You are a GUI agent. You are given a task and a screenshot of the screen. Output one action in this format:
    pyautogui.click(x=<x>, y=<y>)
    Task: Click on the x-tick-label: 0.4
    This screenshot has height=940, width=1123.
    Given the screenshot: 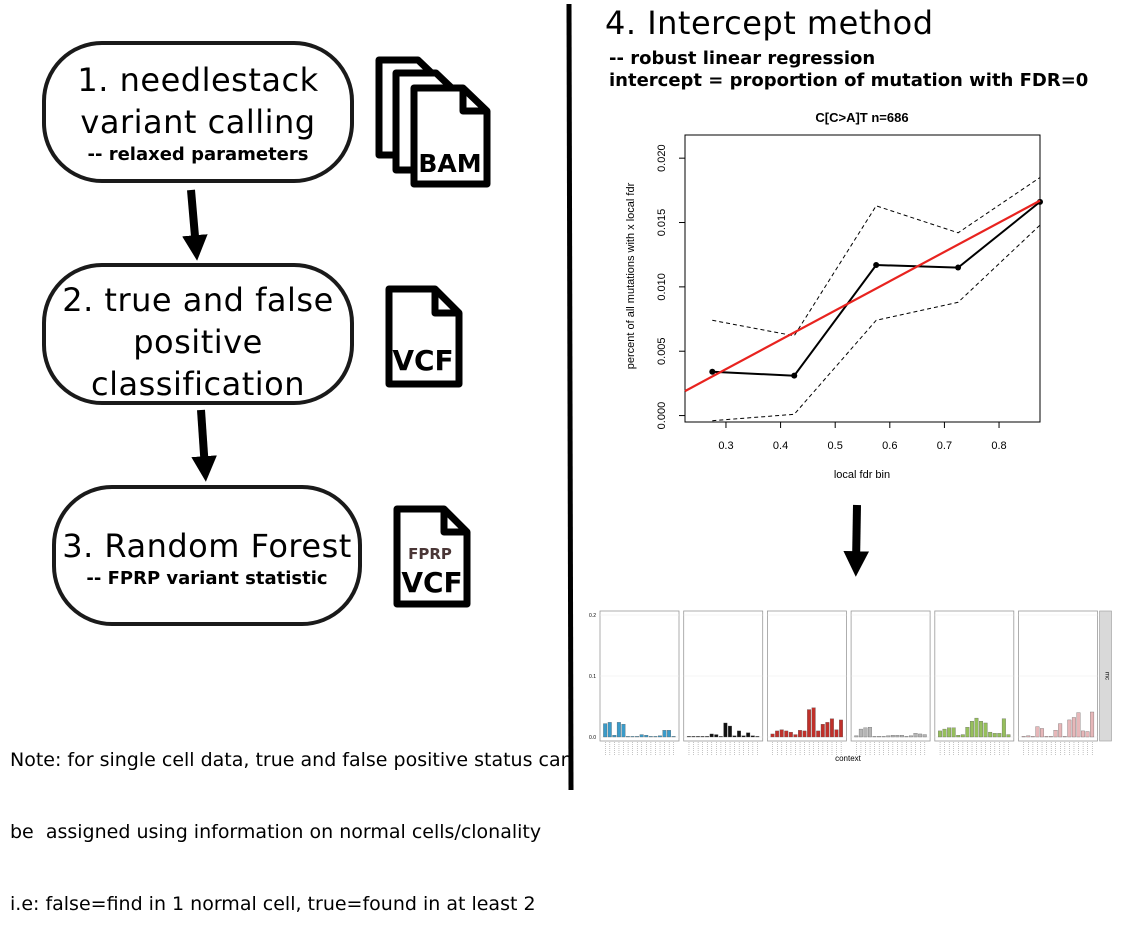 What is the action you would take?
    pyautogui.click(x=780, y=446)
    